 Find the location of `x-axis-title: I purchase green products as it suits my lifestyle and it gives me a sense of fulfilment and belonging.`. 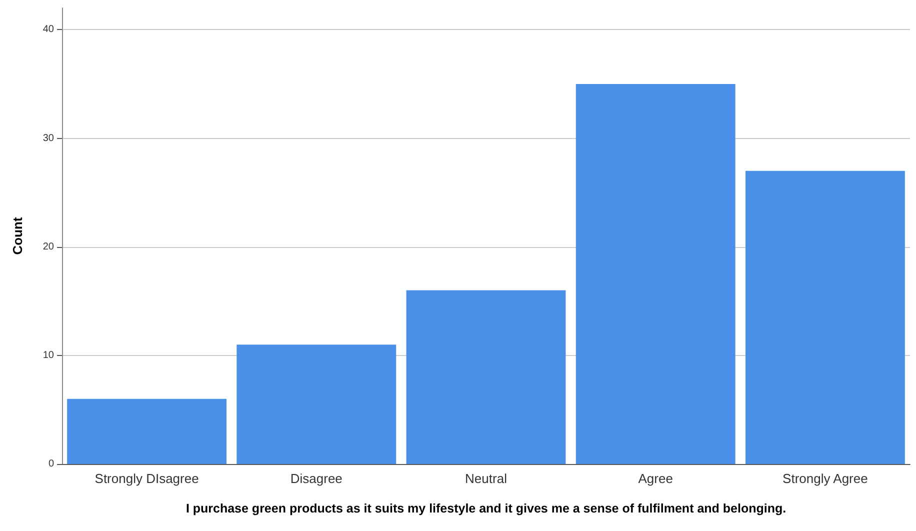

x-axis-title: I purchase green products as it suits my lifestyle and it gives me a sense of fulfilment and belonging. is located at coordinates (486, 509).